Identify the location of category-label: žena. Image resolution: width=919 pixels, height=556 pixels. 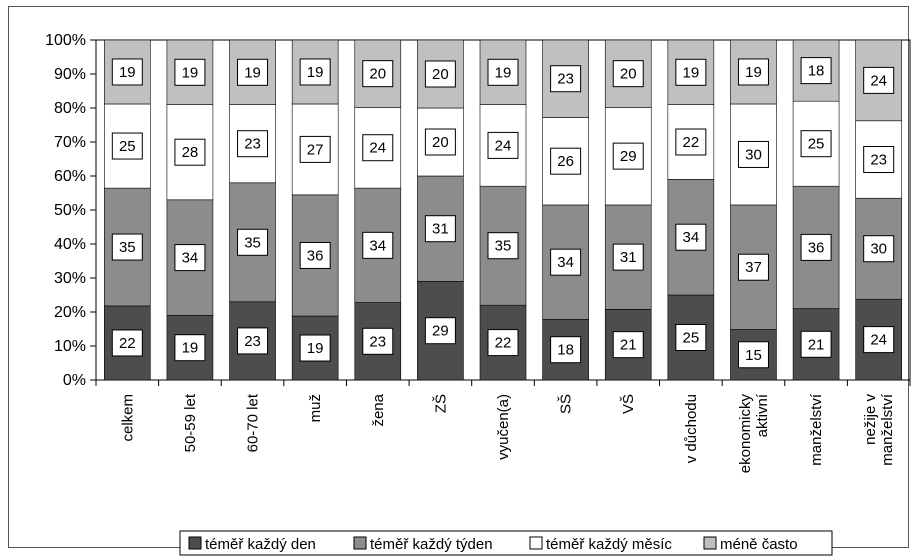
(378, 409).